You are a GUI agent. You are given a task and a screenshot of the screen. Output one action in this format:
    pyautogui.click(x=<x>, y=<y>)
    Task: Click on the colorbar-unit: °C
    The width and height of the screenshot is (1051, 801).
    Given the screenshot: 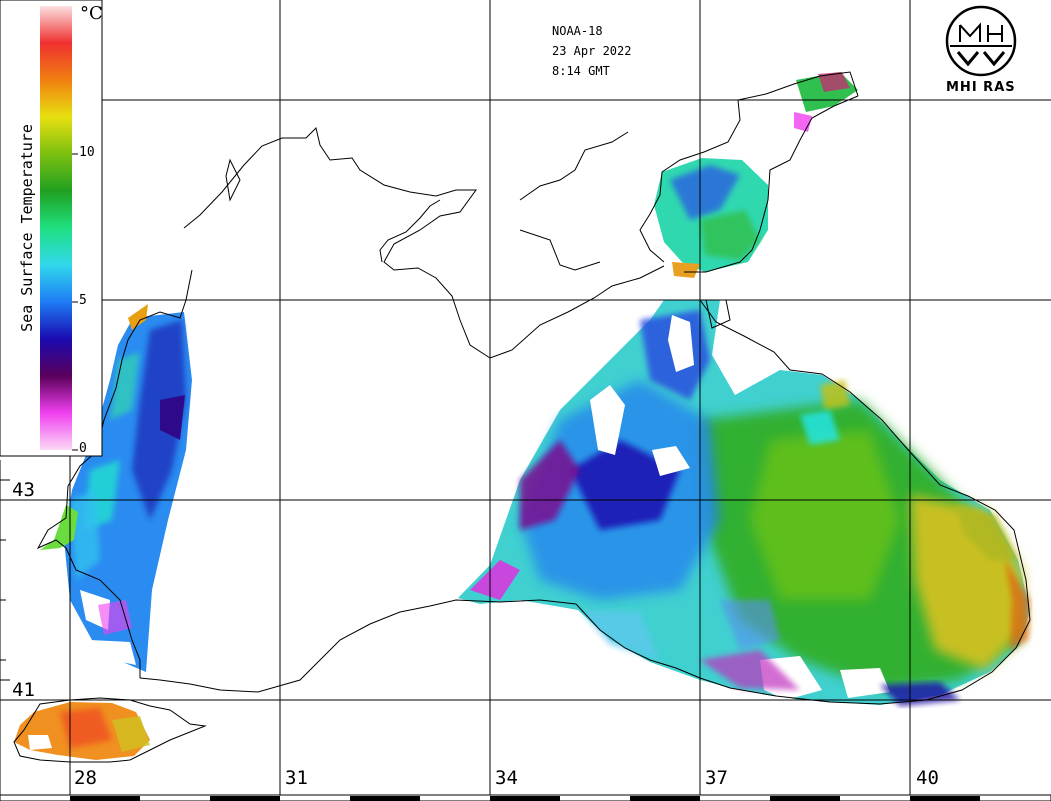 What is the action you would take?
    pyautogui.click(x=91, y=13)
    